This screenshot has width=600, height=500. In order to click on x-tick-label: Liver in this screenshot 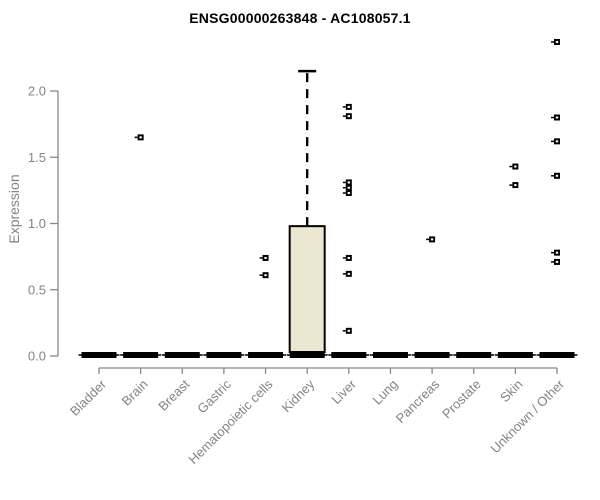, I will do `click(343, 391)`.